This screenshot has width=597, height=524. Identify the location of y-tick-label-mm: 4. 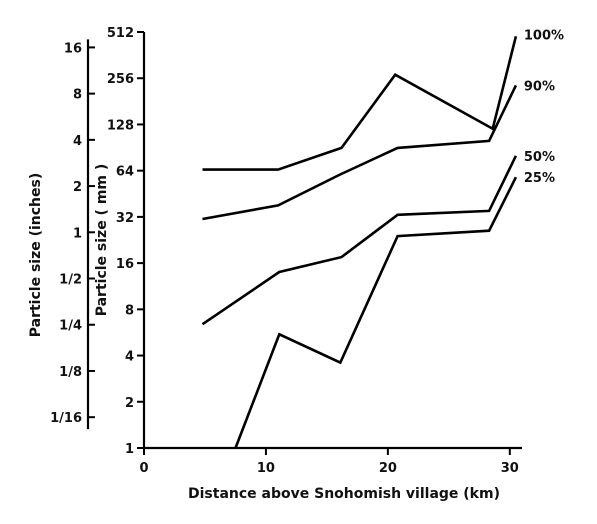
(129, 357).